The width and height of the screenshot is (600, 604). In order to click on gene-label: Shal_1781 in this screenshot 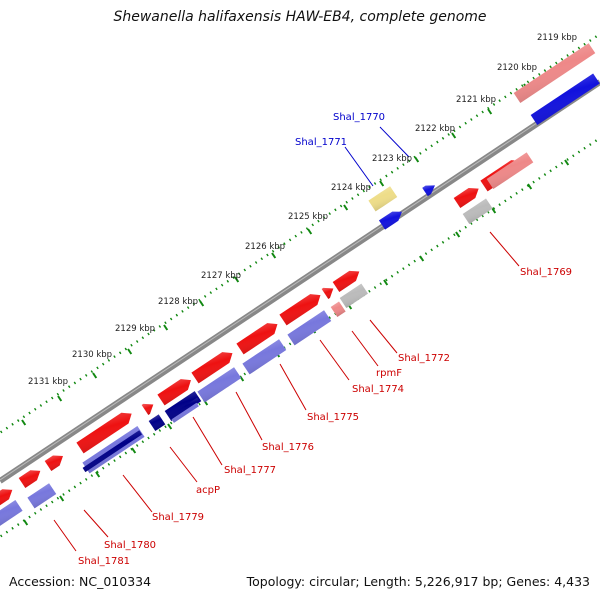, I will do `click(104, 561)`.